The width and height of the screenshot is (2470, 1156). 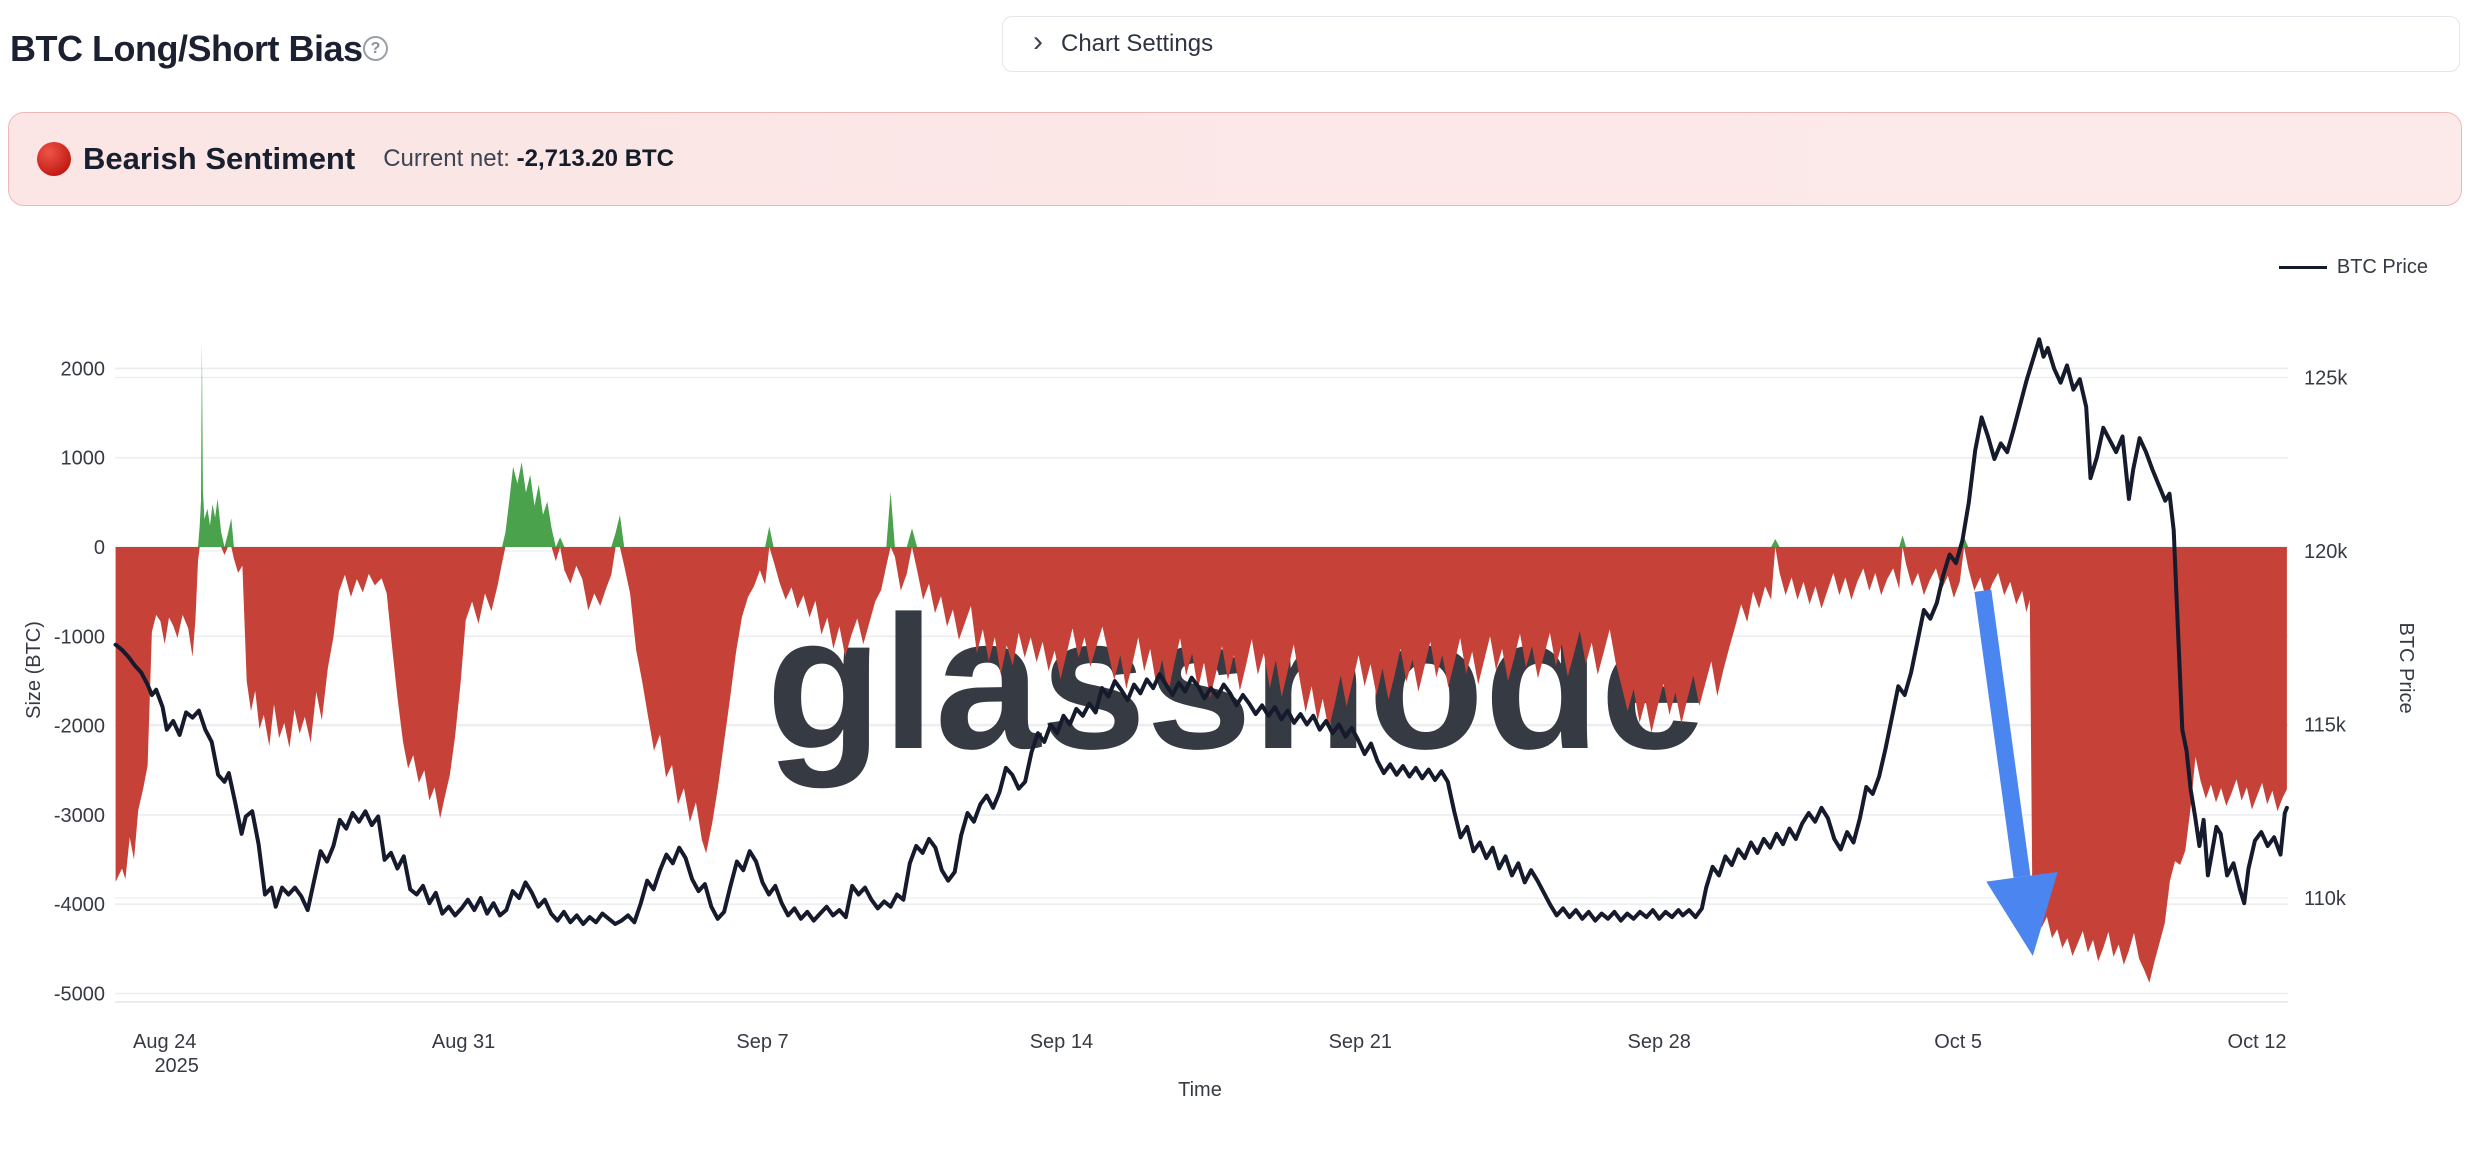 What do you see at coordinates (1061, 1042) in the screenshot?
I see `x-axis-tick: Sep 14` at bounding box center [1061, 1042].